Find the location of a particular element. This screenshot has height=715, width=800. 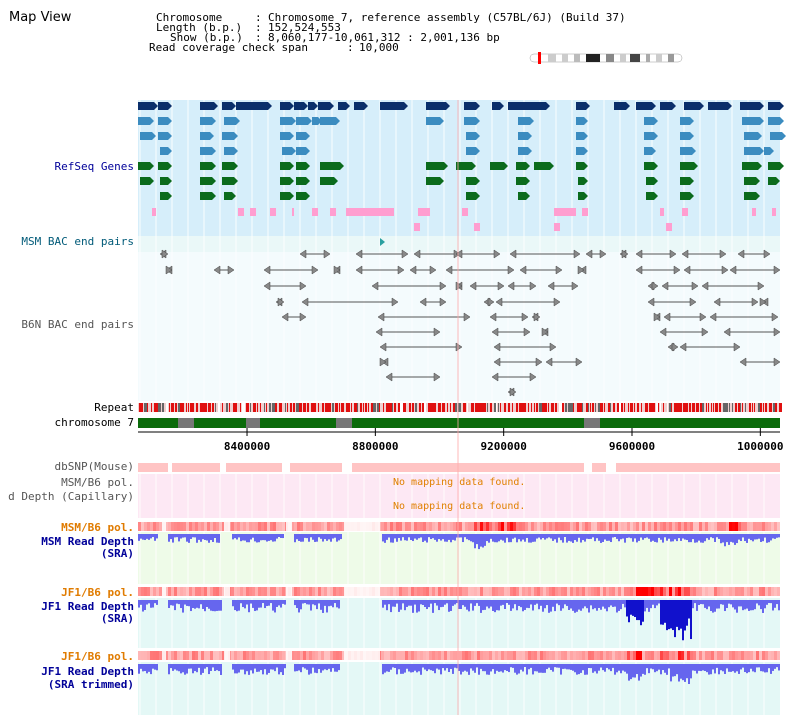

jf1-read-depth-label: JF1 Read Depth is located at coordinates (87, 606).